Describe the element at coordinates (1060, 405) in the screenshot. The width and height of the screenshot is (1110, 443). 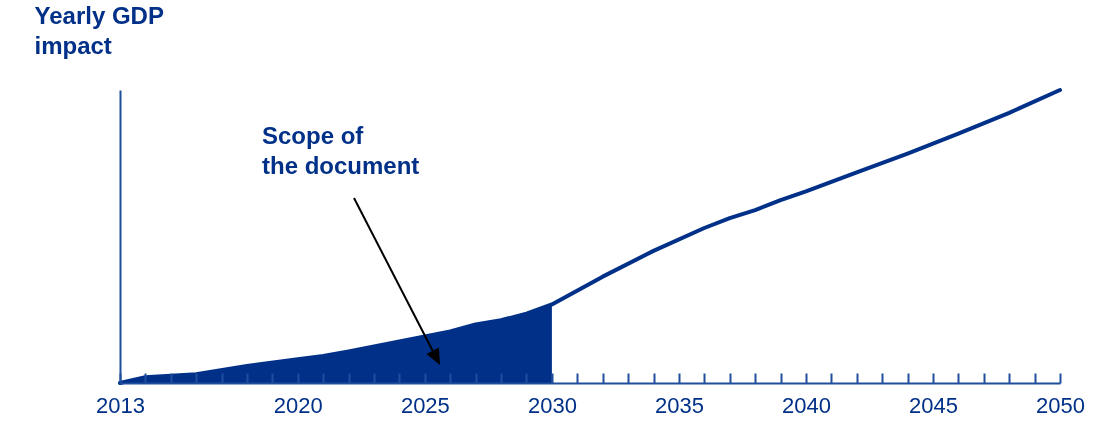
I see `x-tick-label: 2050` at that location.